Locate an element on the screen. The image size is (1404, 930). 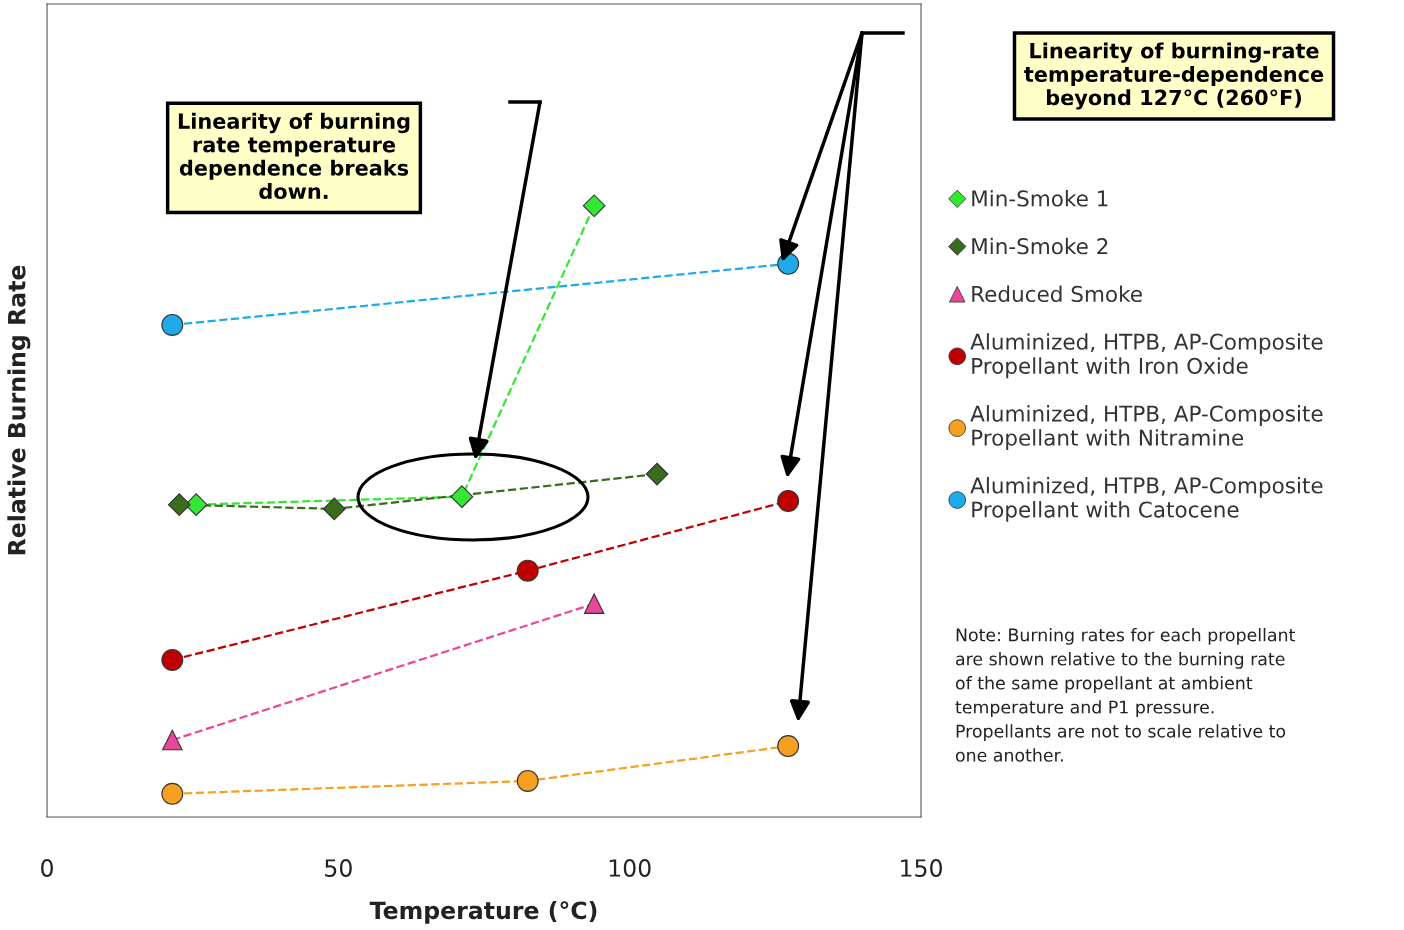
legend-label: Min-Smoke 1 is located at coordinates (1040, 198).